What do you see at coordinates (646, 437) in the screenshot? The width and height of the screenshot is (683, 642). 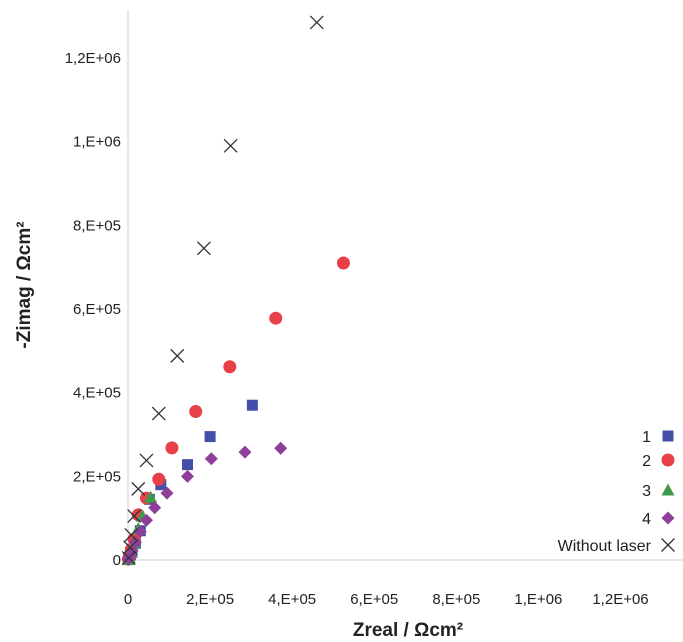 I see `legend-label: 1` at bounding box center [646, 437].